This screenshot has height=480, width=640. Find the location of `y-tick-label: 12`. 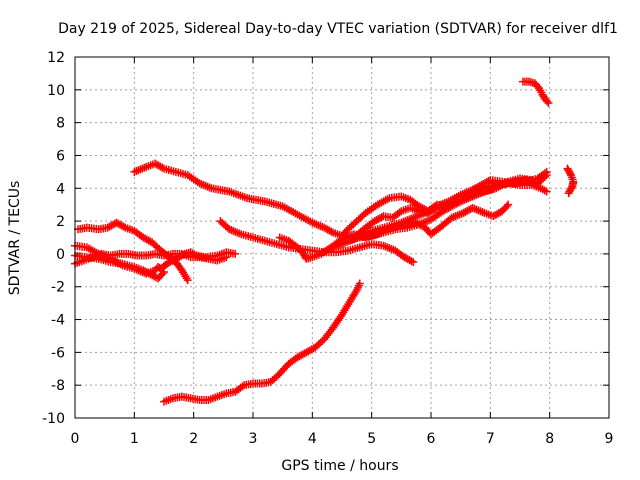

y-tick-label: 12 is located at coordinates (56, 58).